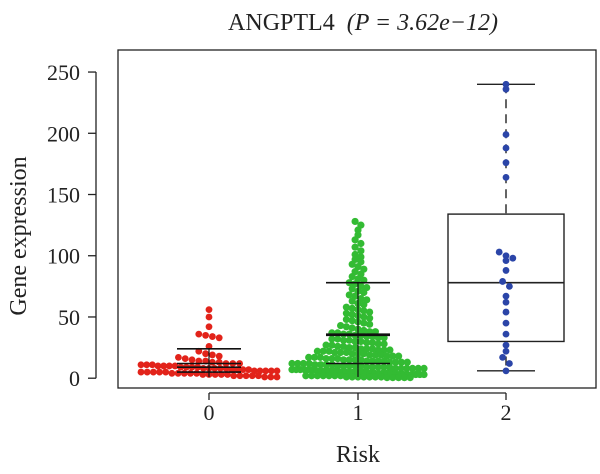 Image resolution: width=600 pixels, height=474 pixels. Describe the element at coordinates (281, 23) in the screenshot. I see `title-gene: ANGPTL4` at that location.